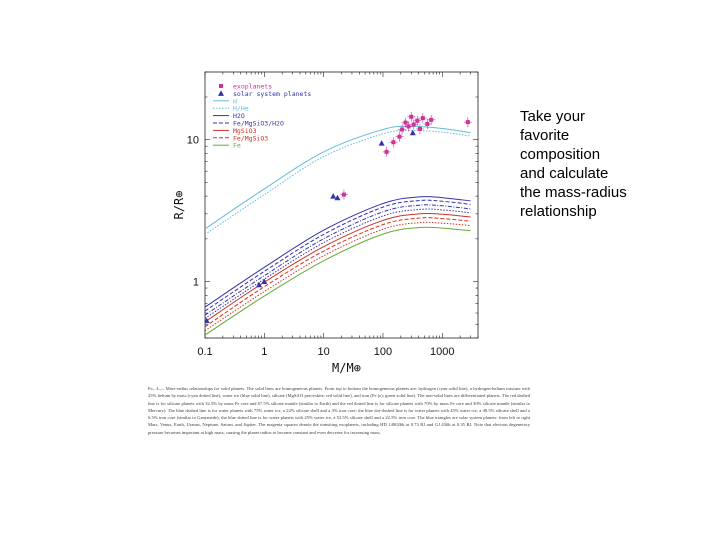 This screenshot has width=720, height=540. I want to click on legend-label: Fe/MgSiO3, so click(250, 138).